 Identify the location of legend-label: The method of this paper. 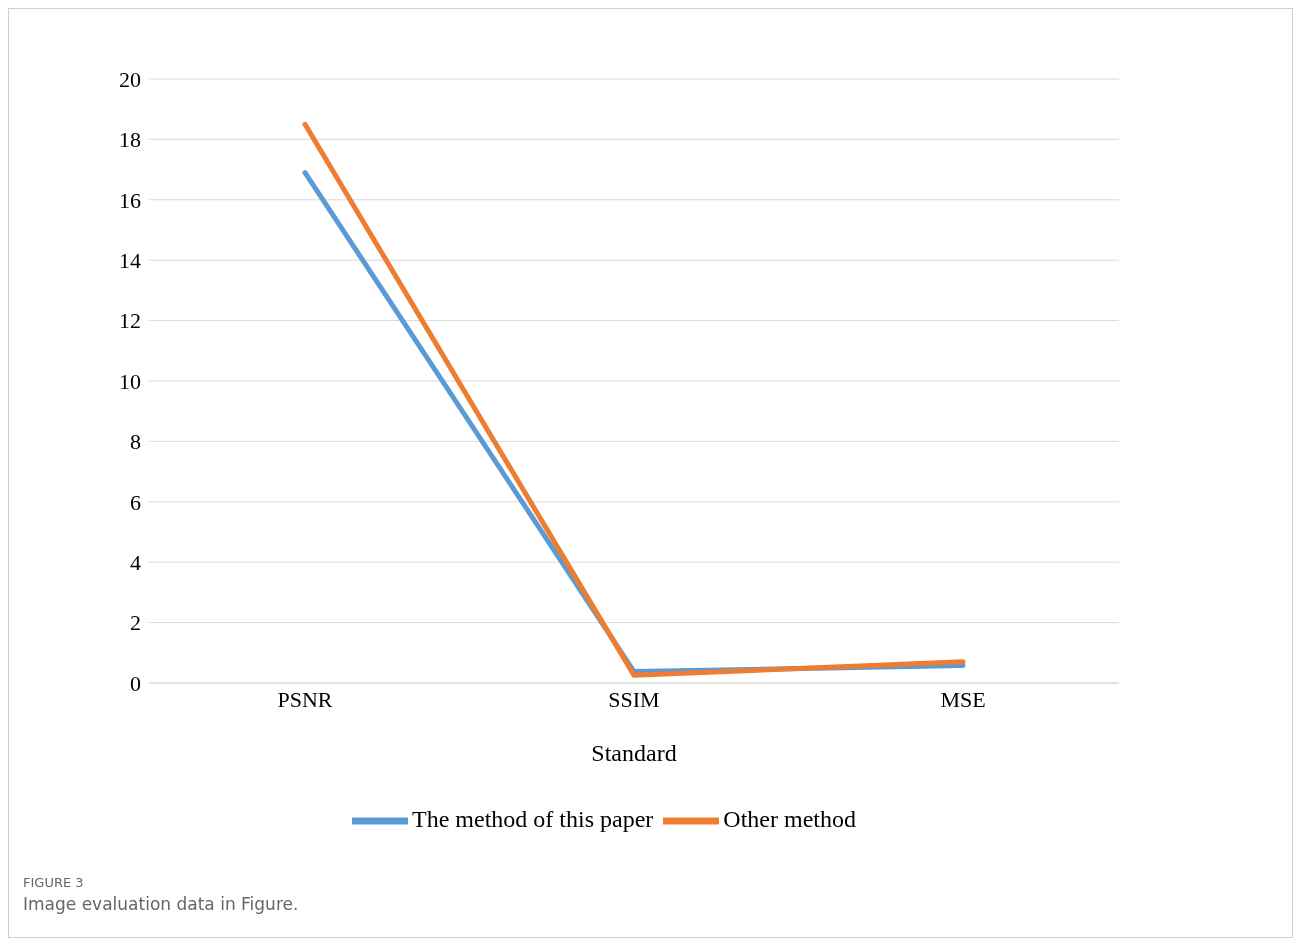
(533, 818).